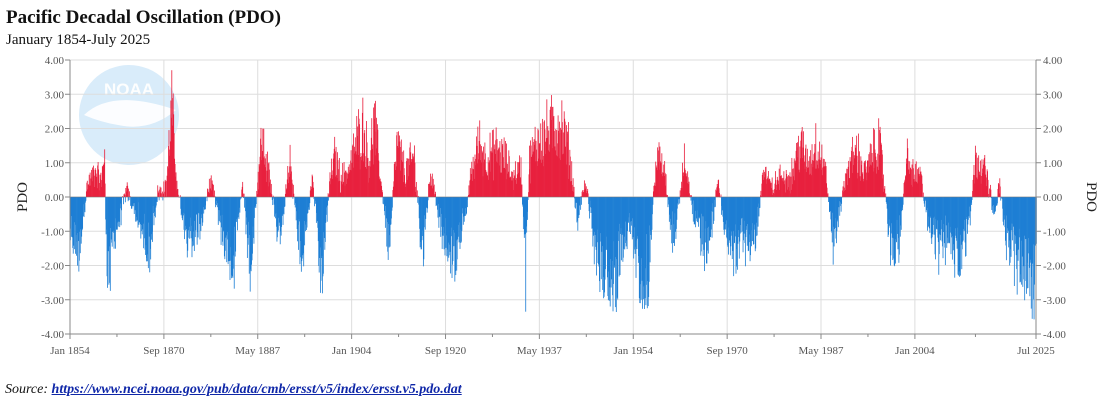  What do you see at coordinates (728, 351) in the screenshot?
I see `x-tick-label: Sep 1970` at bounding box center [728, 351].